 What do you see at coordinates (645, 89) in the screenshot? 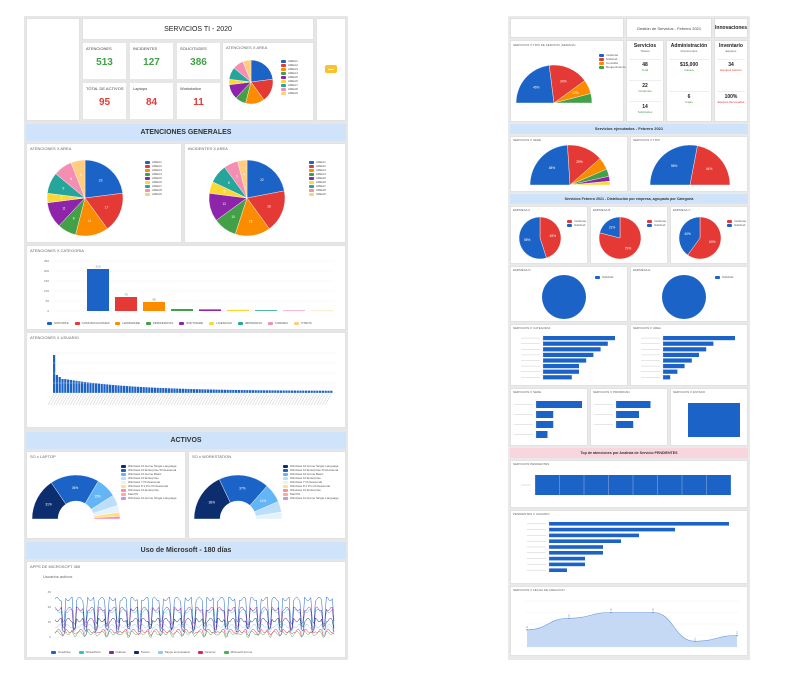
I see `kpi-box: 22 Incidentes` at bounding box center [645, 89].